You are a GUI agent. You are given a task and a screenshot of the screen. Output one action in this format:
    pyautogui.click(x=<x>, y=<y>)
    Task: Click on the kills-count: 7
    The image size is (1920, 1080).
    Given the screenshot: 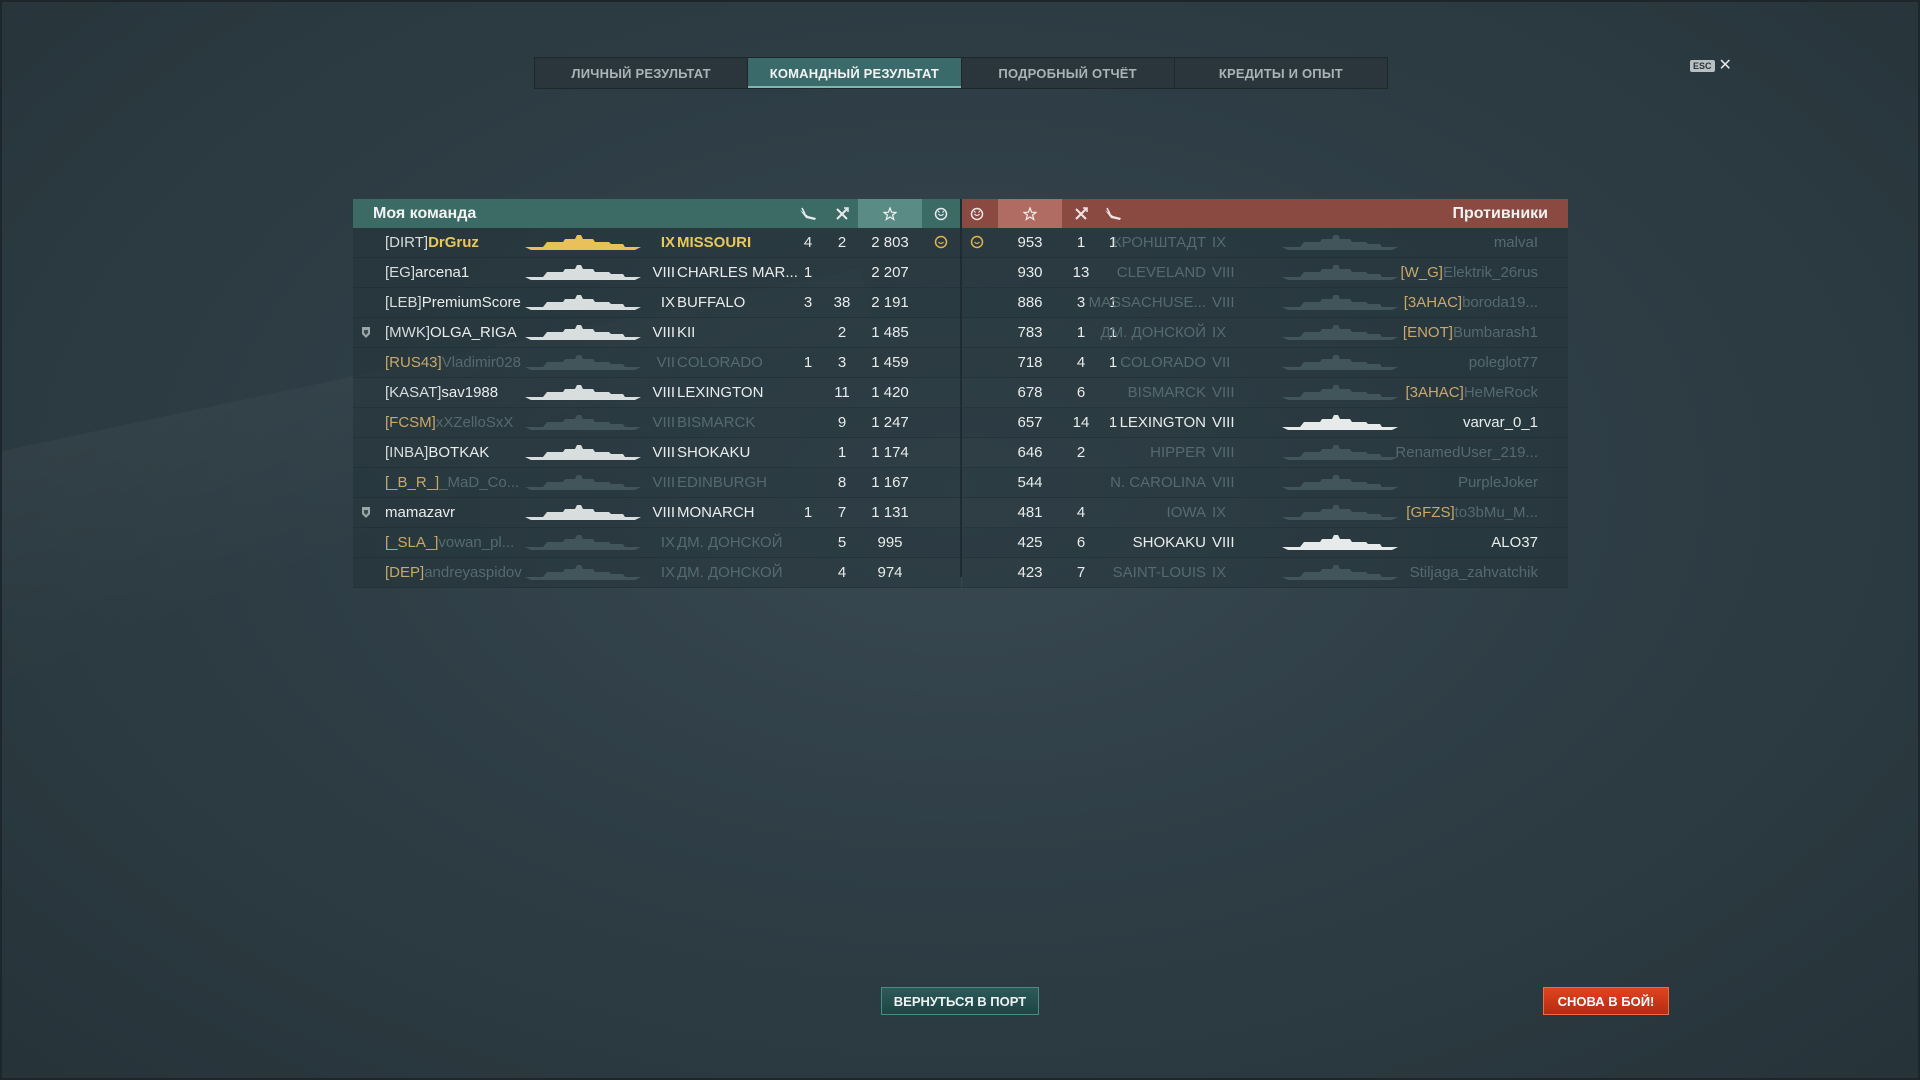 What is the action you would take?
    pyautogui.click(x=1081, y=572)
    